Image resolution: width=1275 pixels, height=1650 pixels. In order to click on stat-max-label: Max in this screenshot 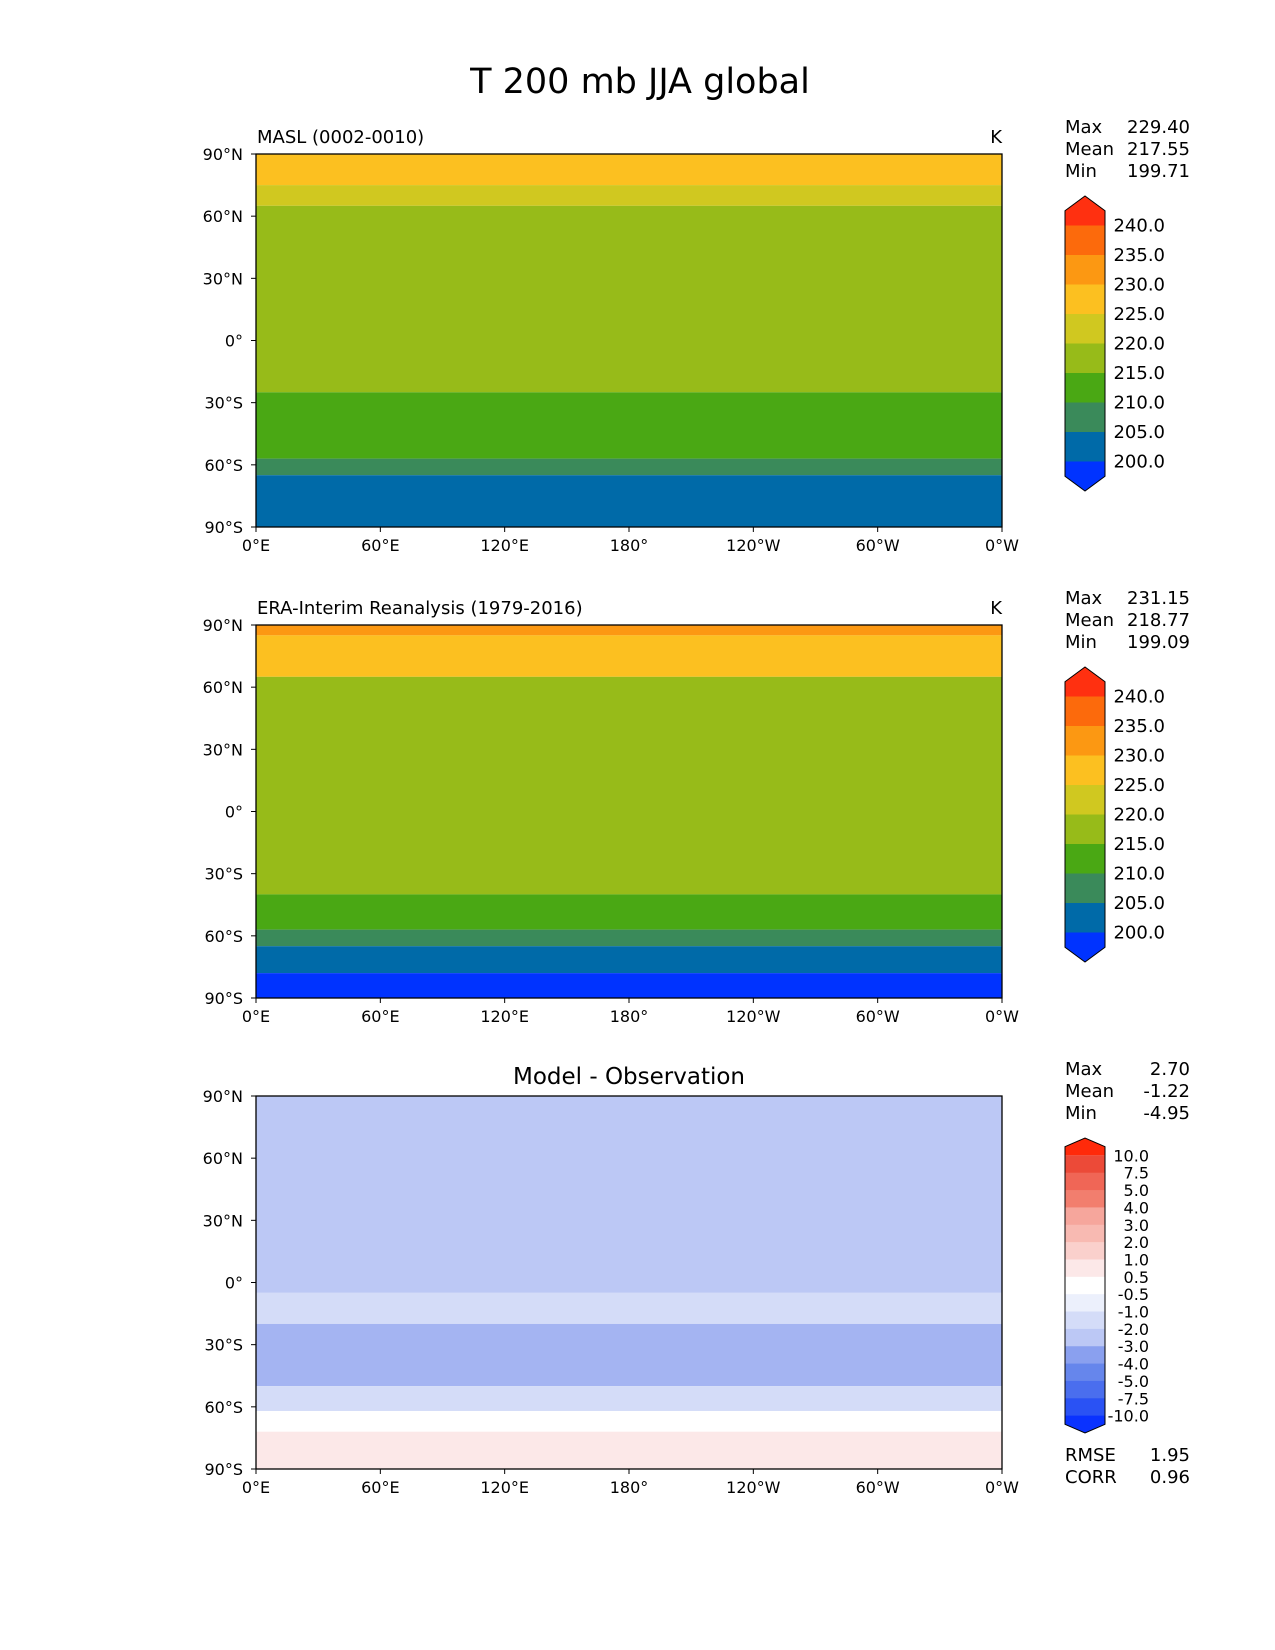, I will do `click(1084, 598)`.